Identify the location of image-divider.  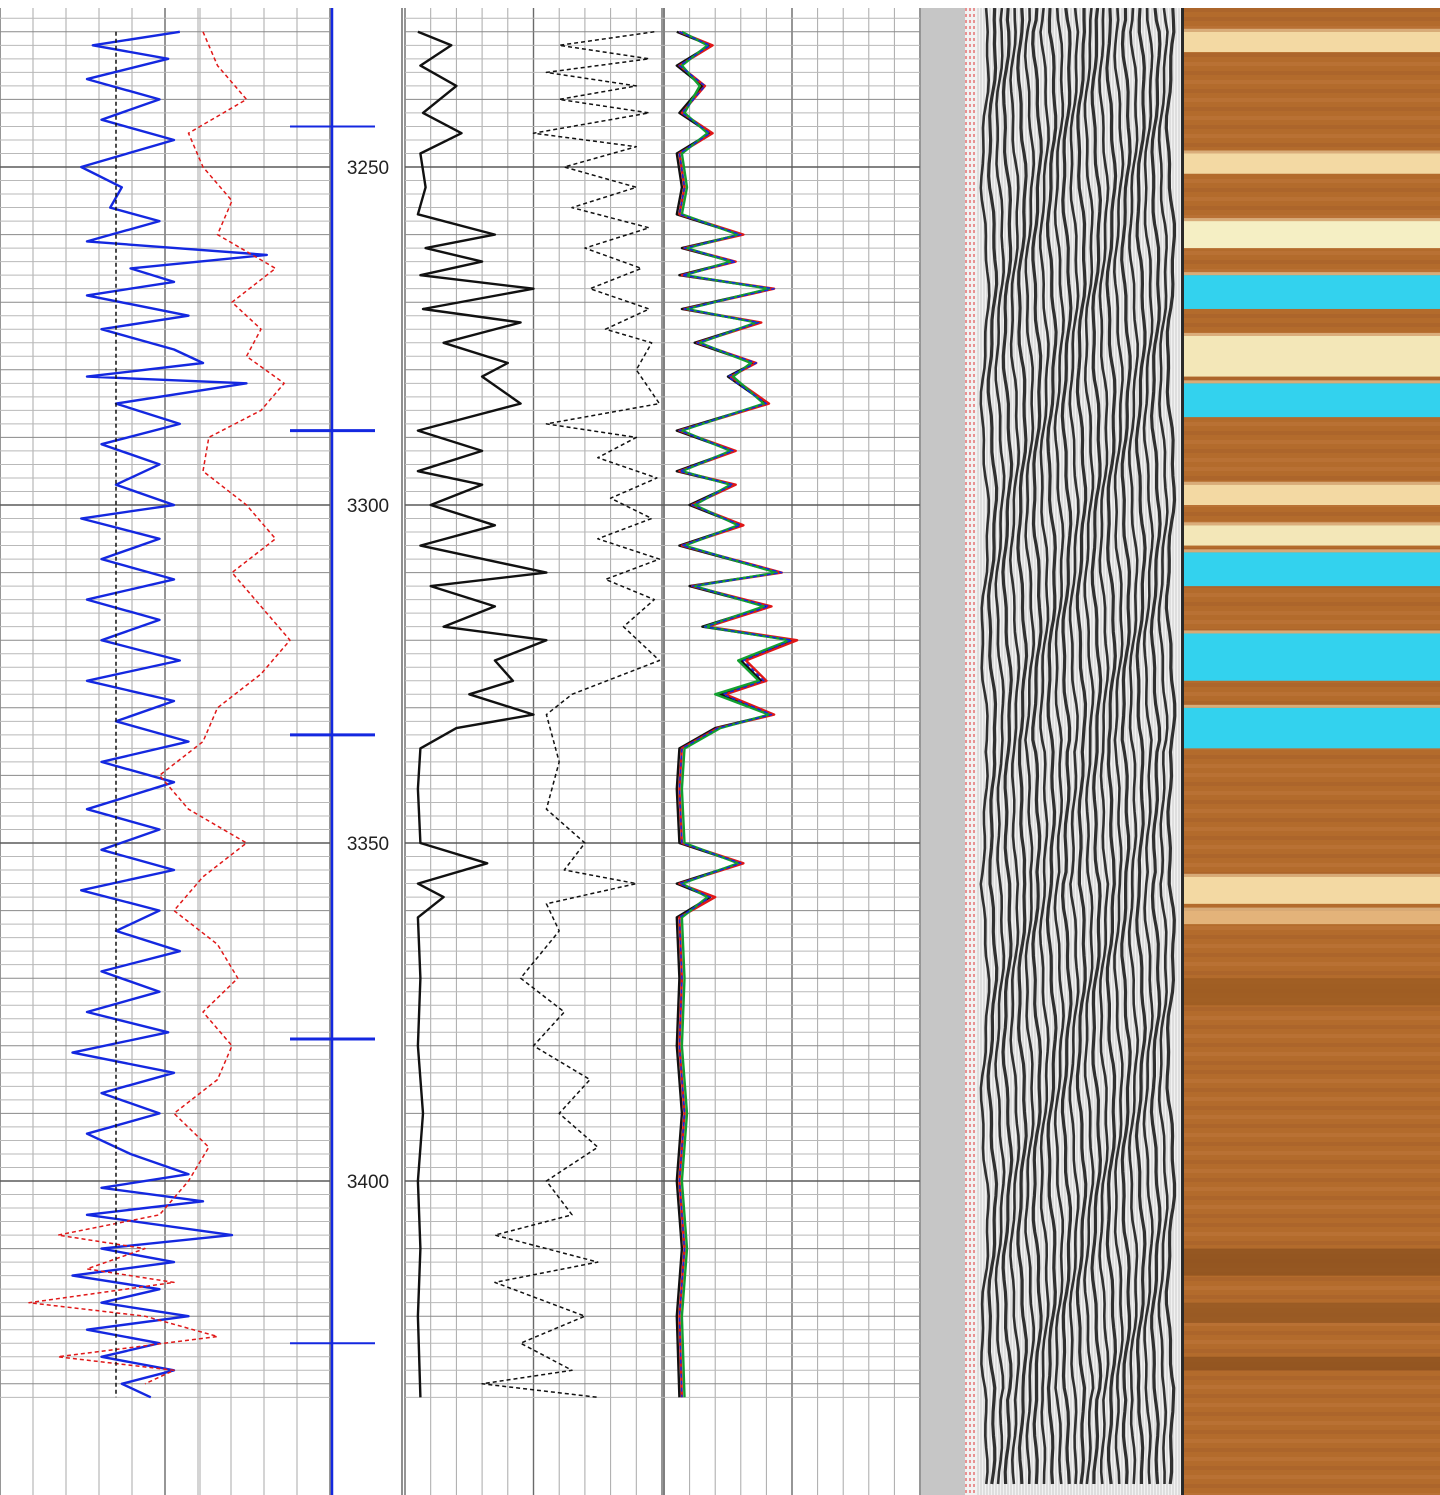
(1182, 751).